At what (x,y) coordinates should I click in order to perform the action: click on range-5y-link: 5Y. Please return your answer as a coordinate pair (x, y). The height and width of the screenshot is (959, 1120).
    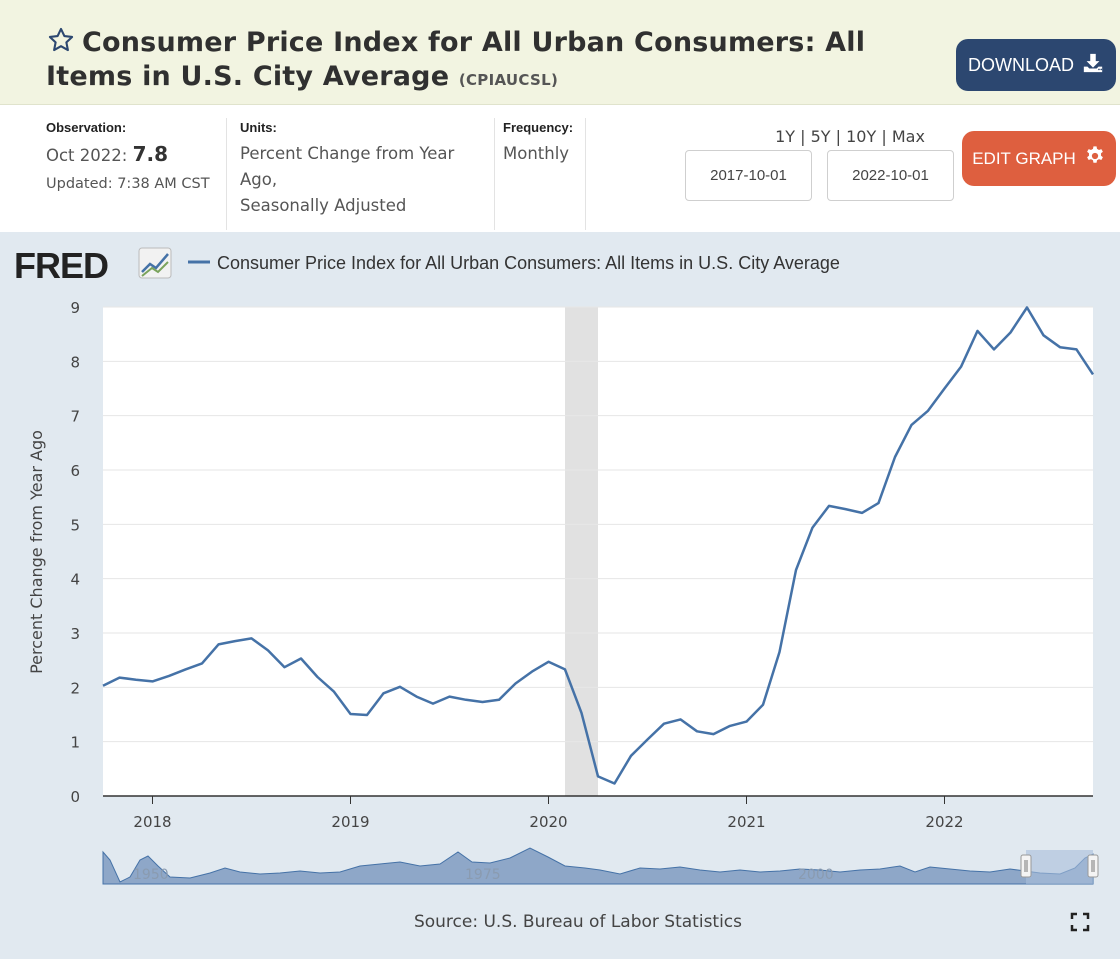
    Looking at the image, I should click on (820, 136).